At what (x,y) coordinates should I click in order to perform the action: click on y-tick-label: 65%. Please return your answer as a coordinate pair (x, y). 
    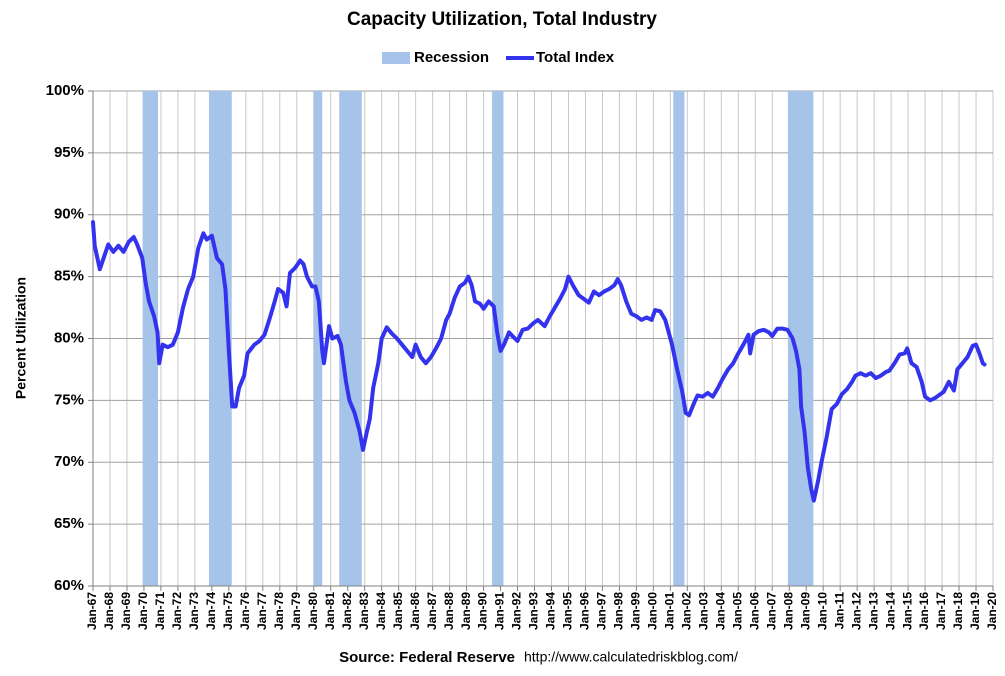
    Looking at the image, I should click on (69, 523).